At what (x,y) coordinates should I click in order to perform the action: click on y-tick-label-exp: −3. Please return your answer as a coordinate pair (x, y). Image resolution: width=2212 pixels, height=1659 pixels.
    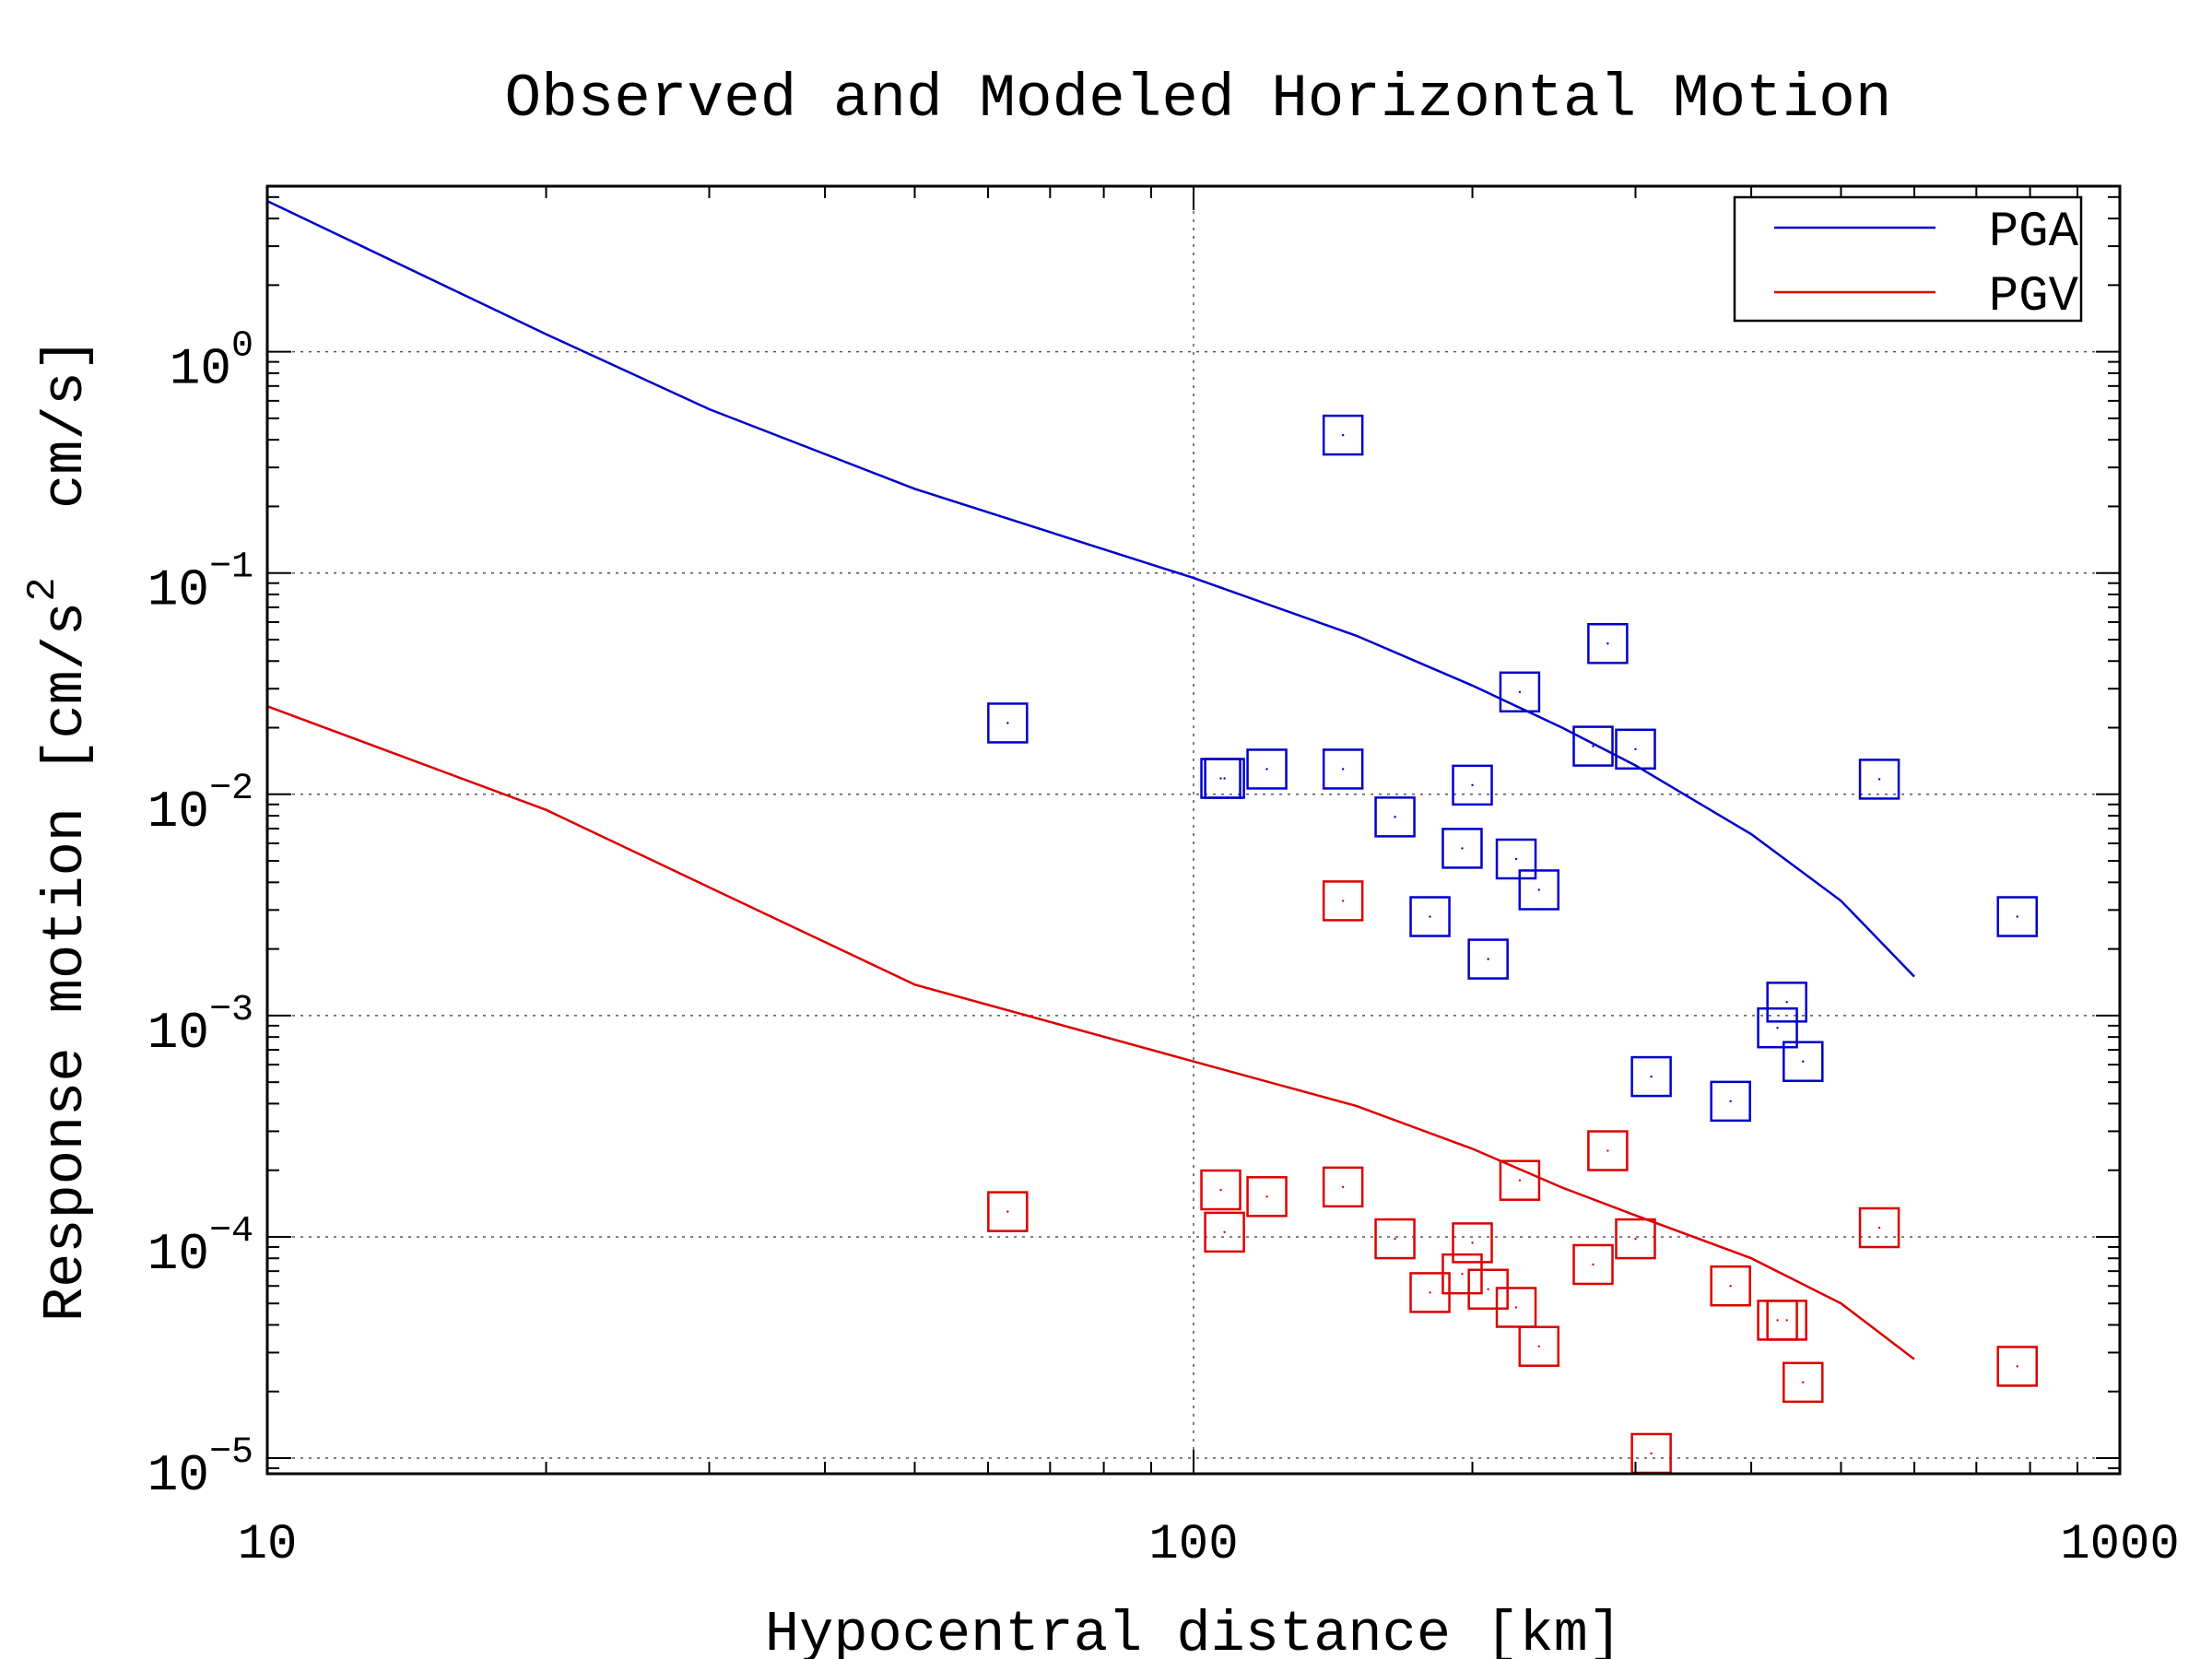
    Looking at the image, I should click on (231, 1010).